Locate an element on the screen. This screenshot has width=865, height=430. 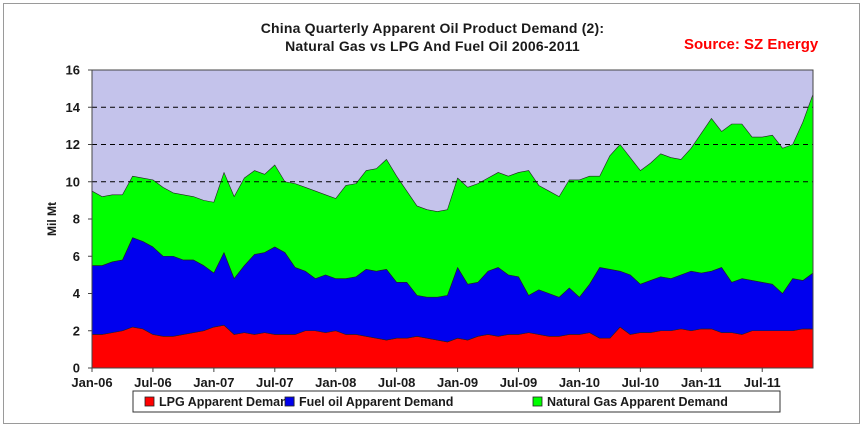
x-tick-label: Jan-09 is located at coordinates (457, 382).